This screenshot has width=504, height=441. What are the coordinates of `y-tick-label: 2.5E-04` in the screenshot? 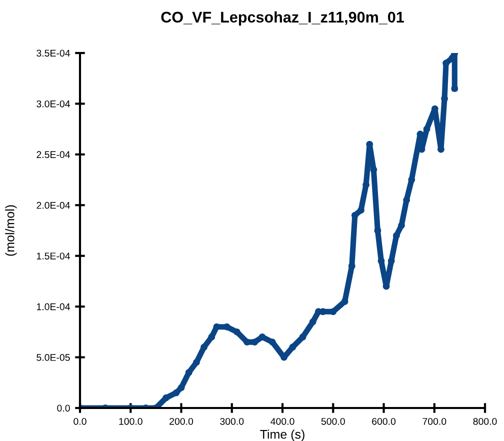 It's located at (53, 154).